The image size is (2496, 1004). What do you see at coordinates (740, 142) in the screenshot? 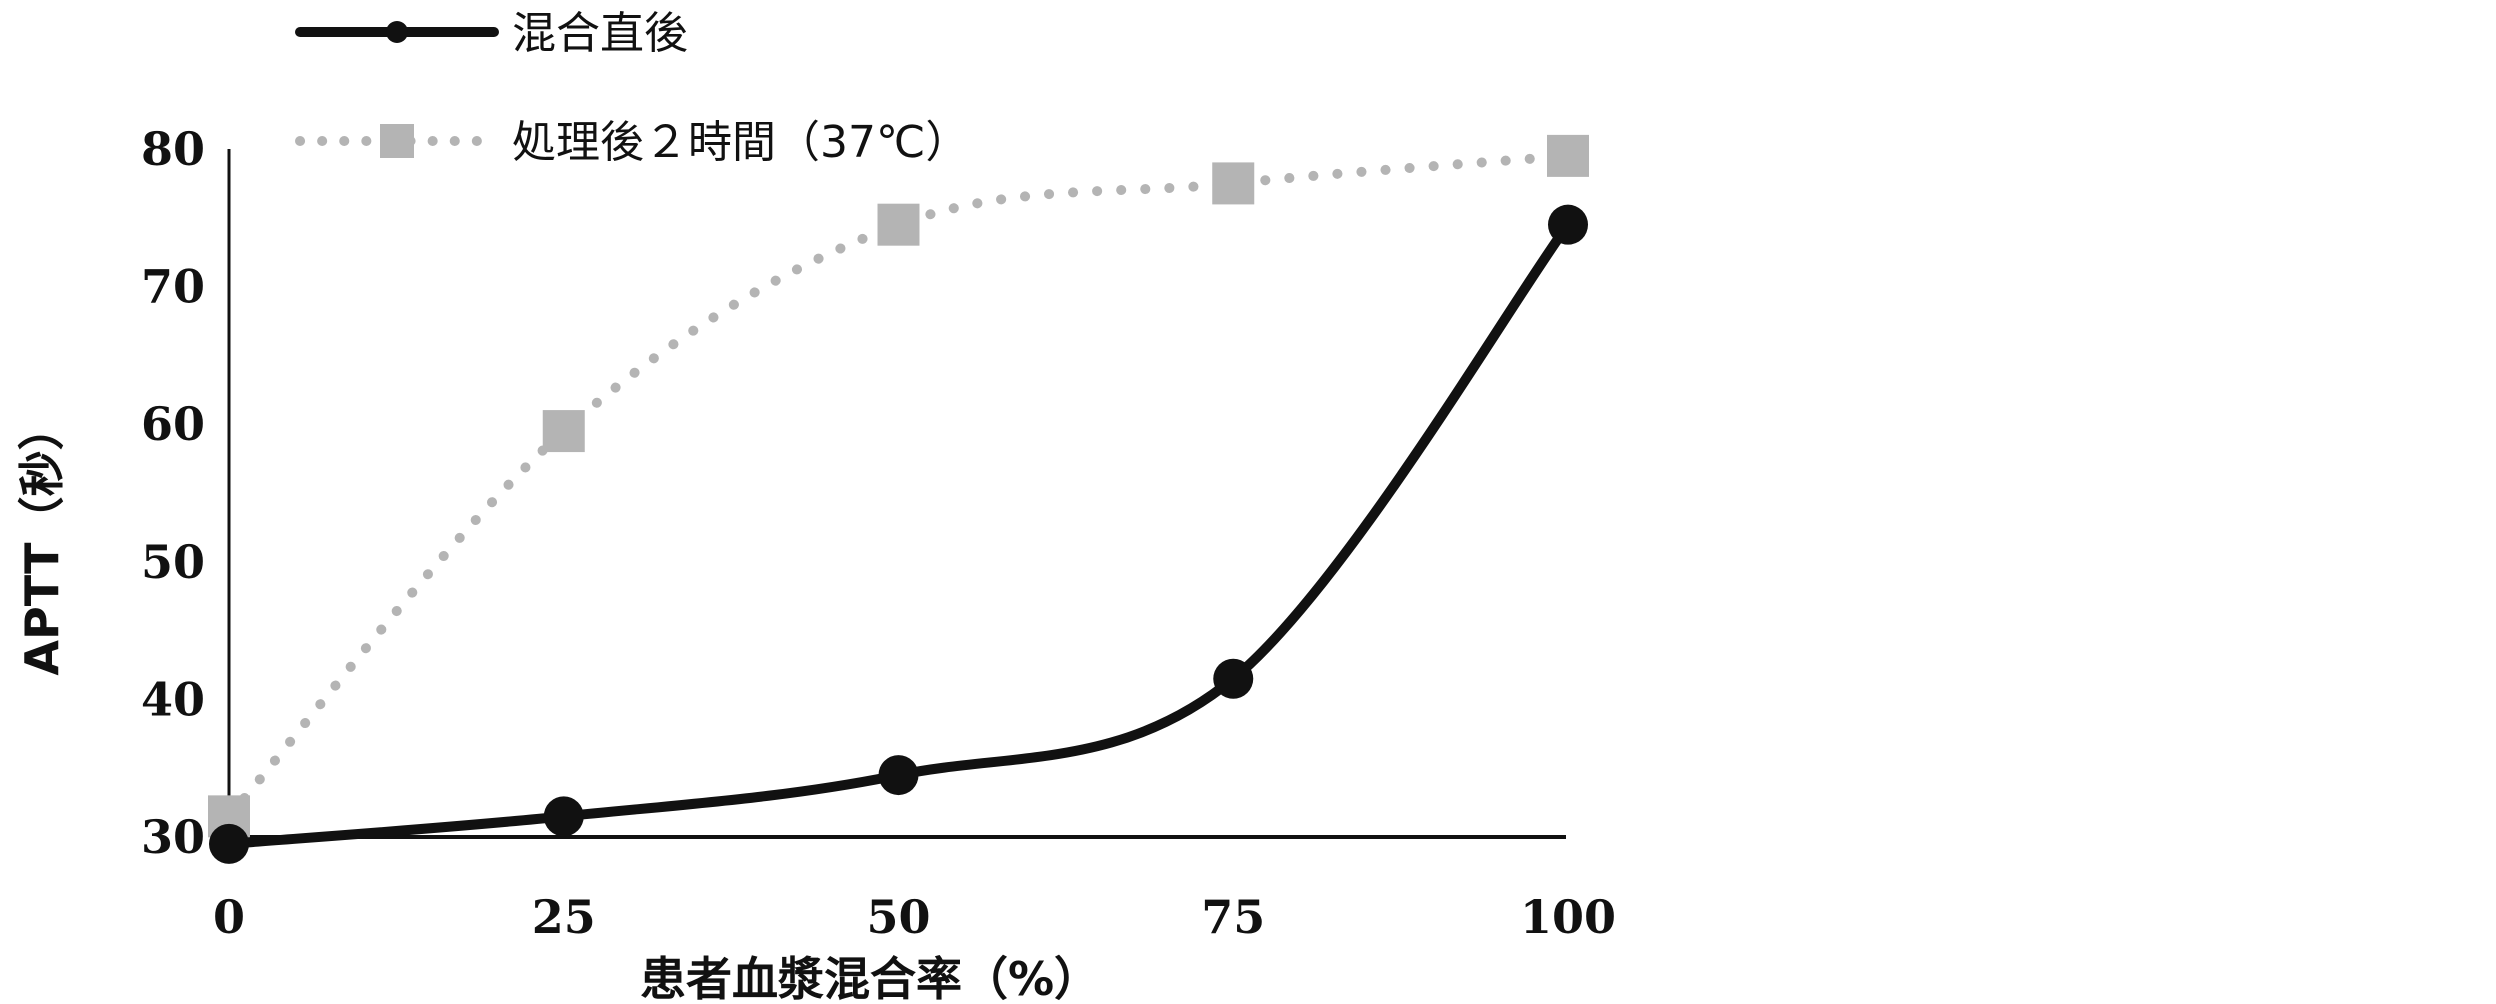
I see `legend-label-series-2: 処理後２時間（37℃）` at bounding box center [740, 142].